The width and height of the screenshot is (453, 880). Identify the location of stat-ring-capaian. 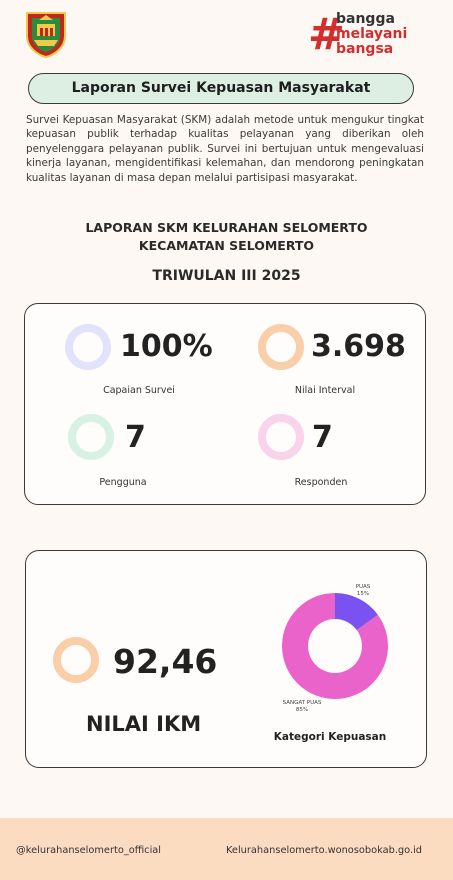
(88, 347).